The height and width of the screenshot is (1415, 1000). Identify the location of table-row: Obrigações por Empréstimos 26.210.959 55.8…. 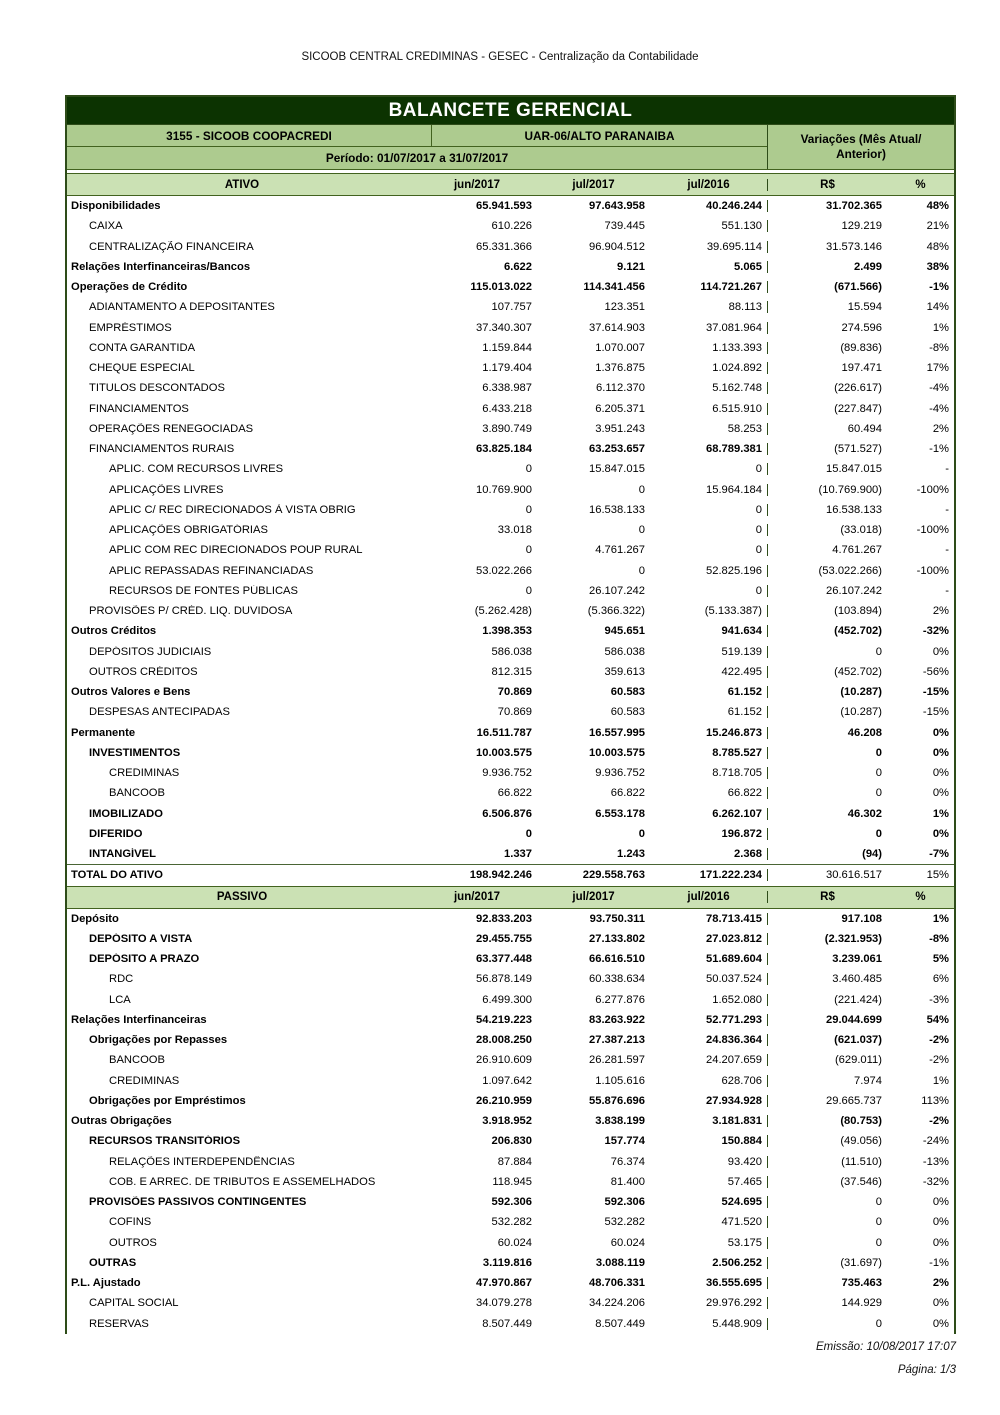
(510, 1100).